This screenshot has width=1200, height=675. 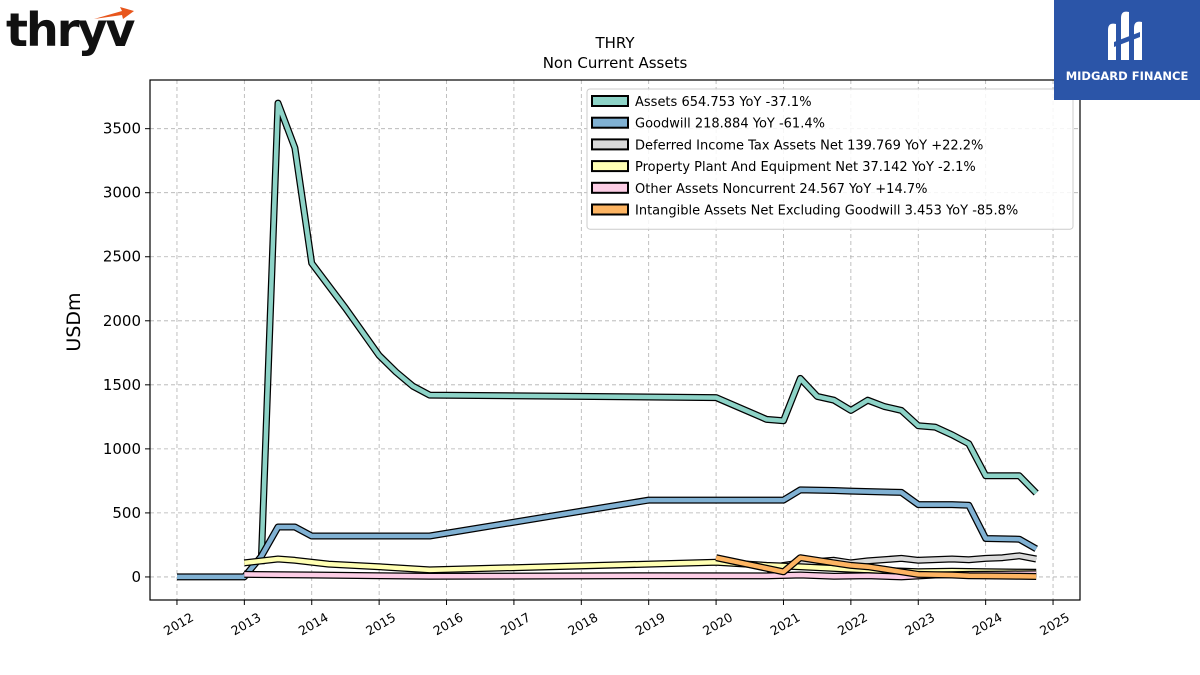 What do you see at coordinates (114, 13) in the screenshot?
I see `logo-arrow-icon` at bounding box center [114, 13].